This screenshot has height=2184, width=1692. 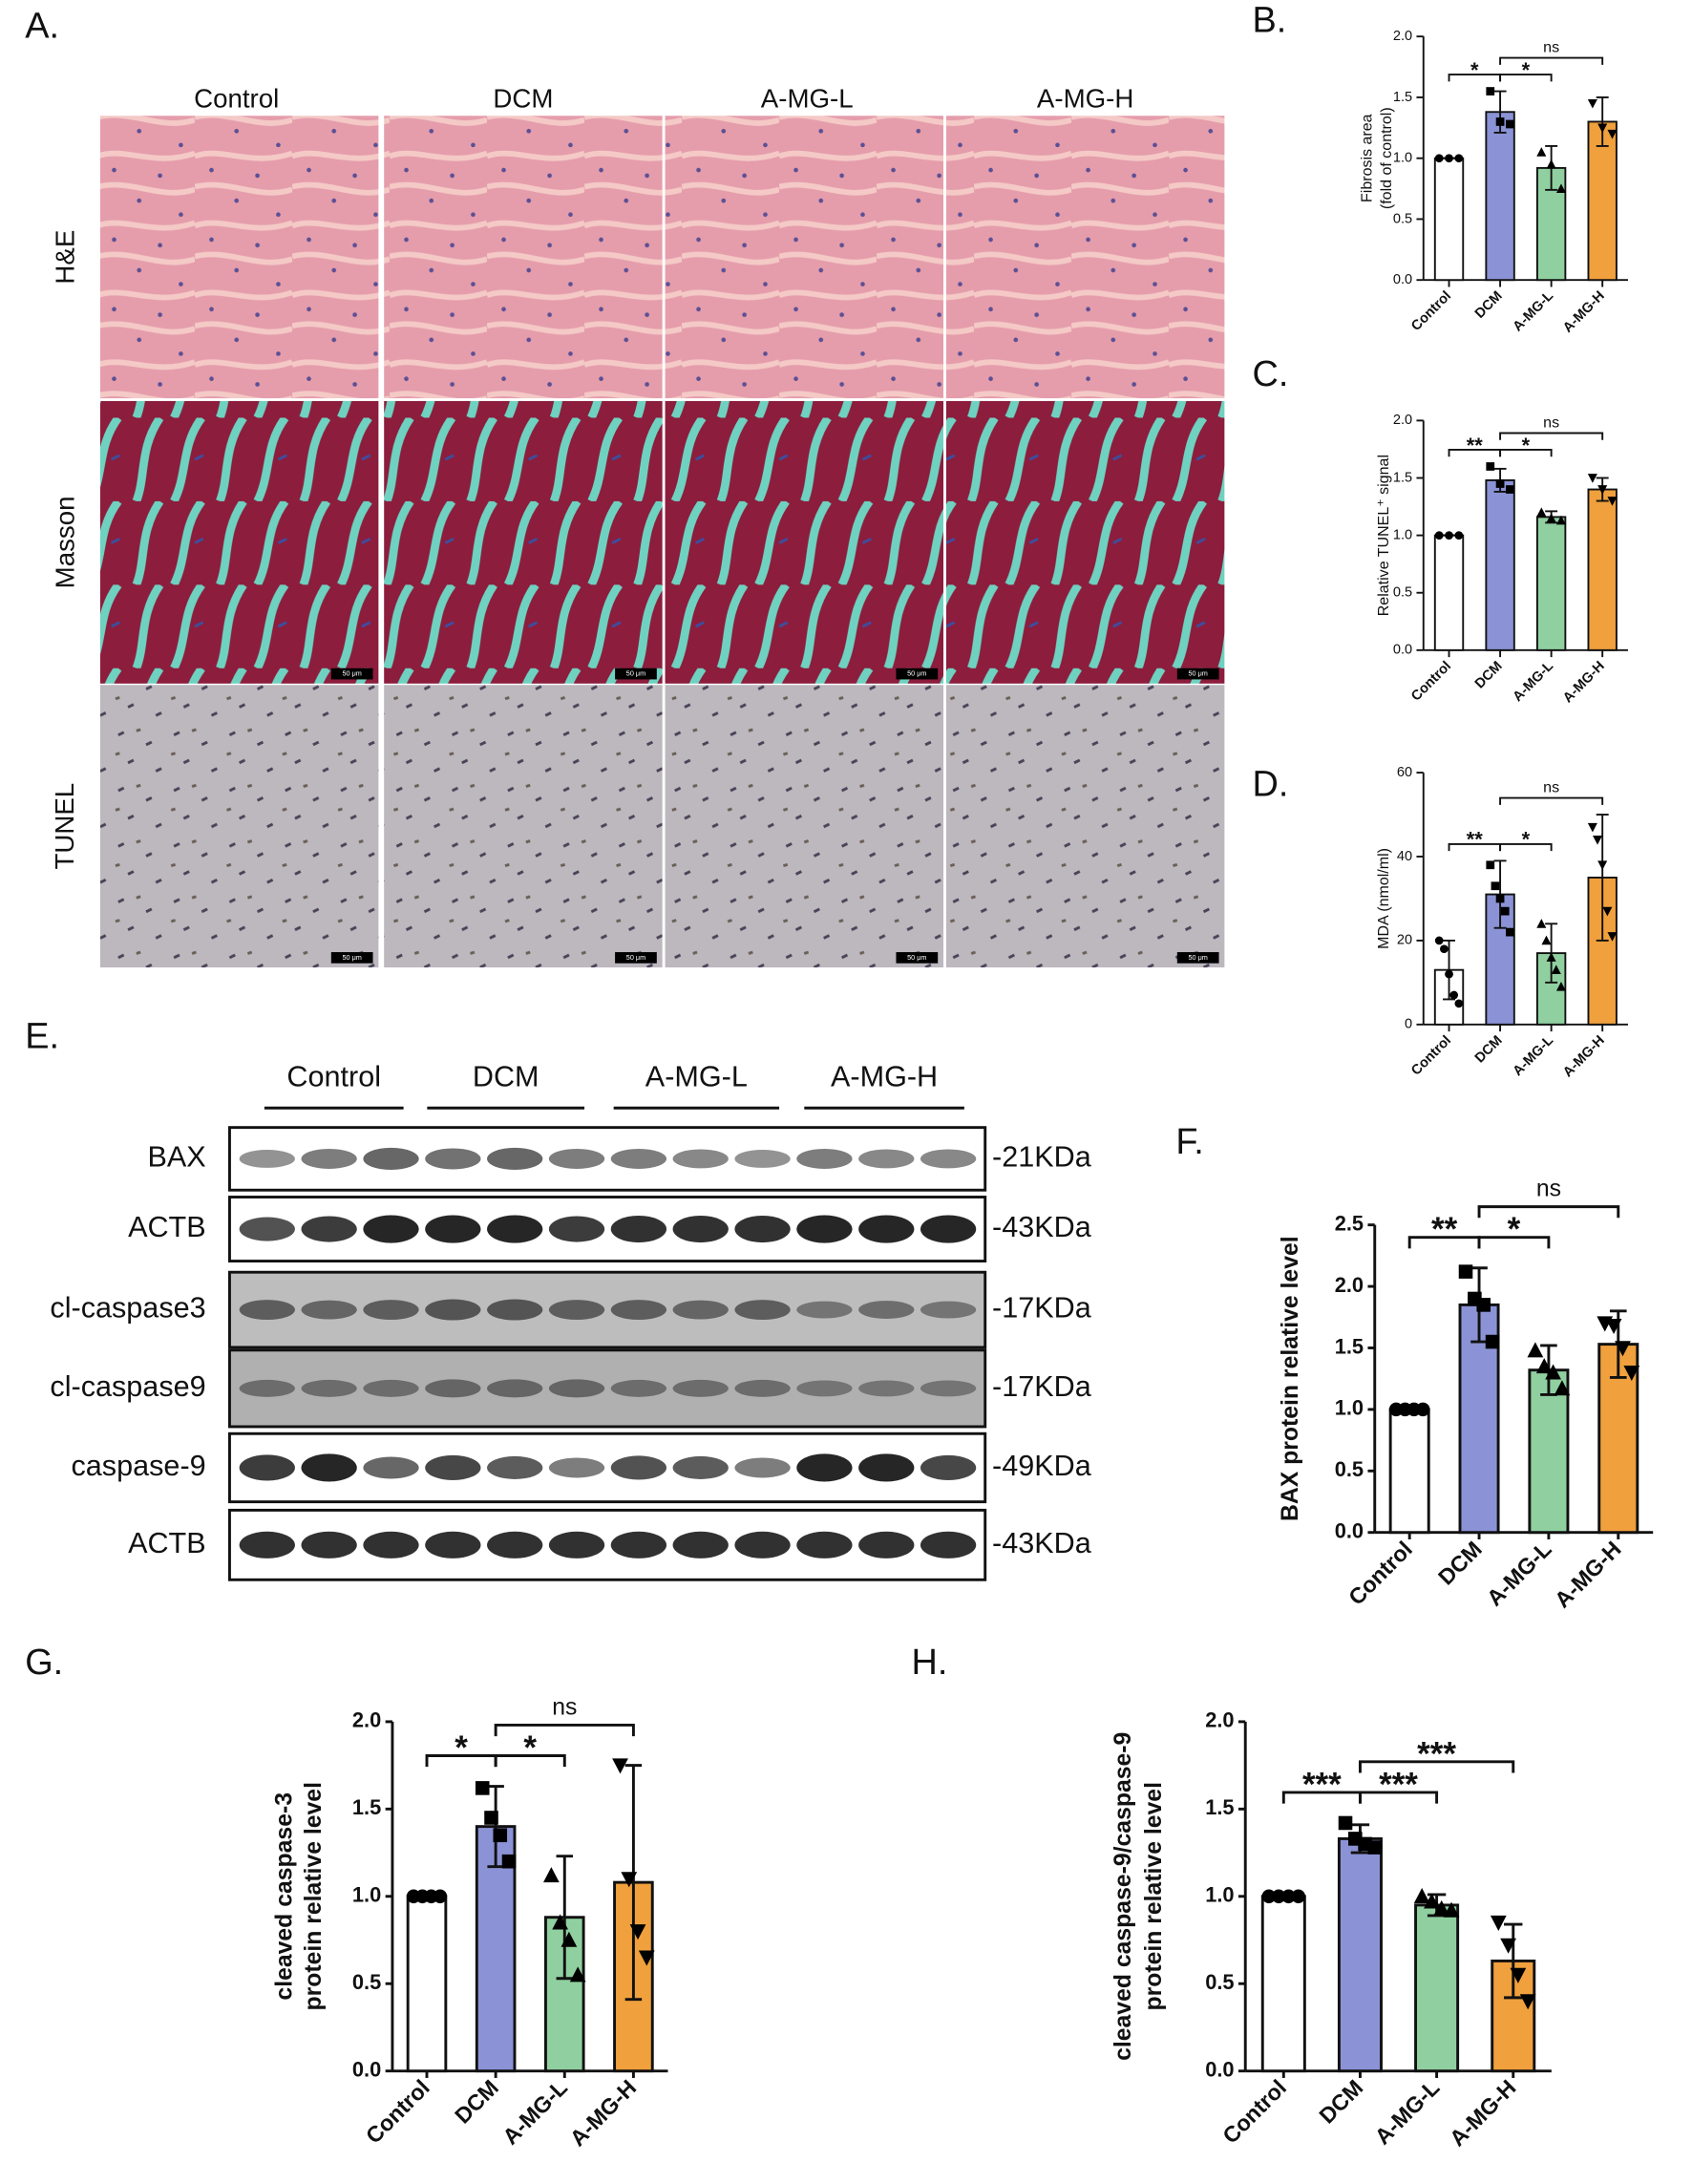 What do you see at coordinates (1436, 1753) in the screenshot?
I see `significance-label: ***` at bounding box center [1436, 1753].